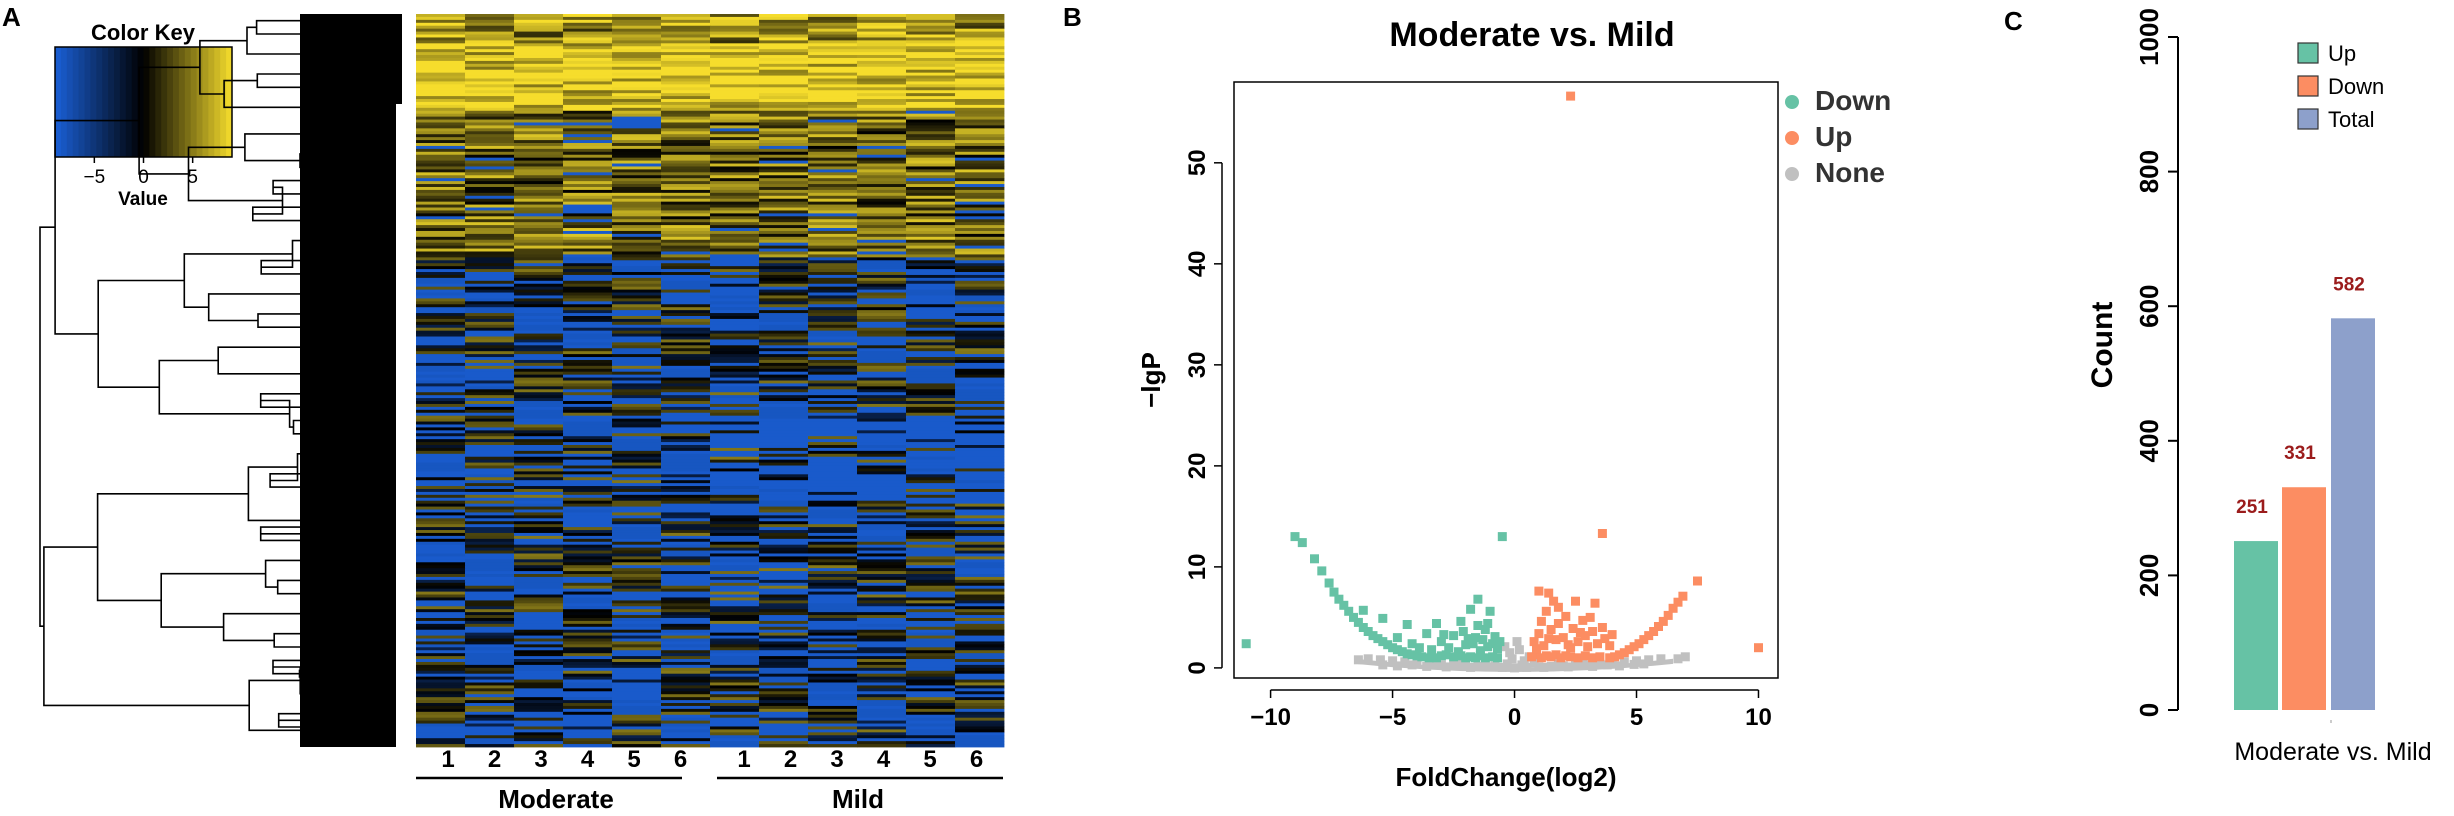 Image resolution: width=2454 pixels, height=816 pixels. I want to click on panel-b-label: B, so click(1072, 17).